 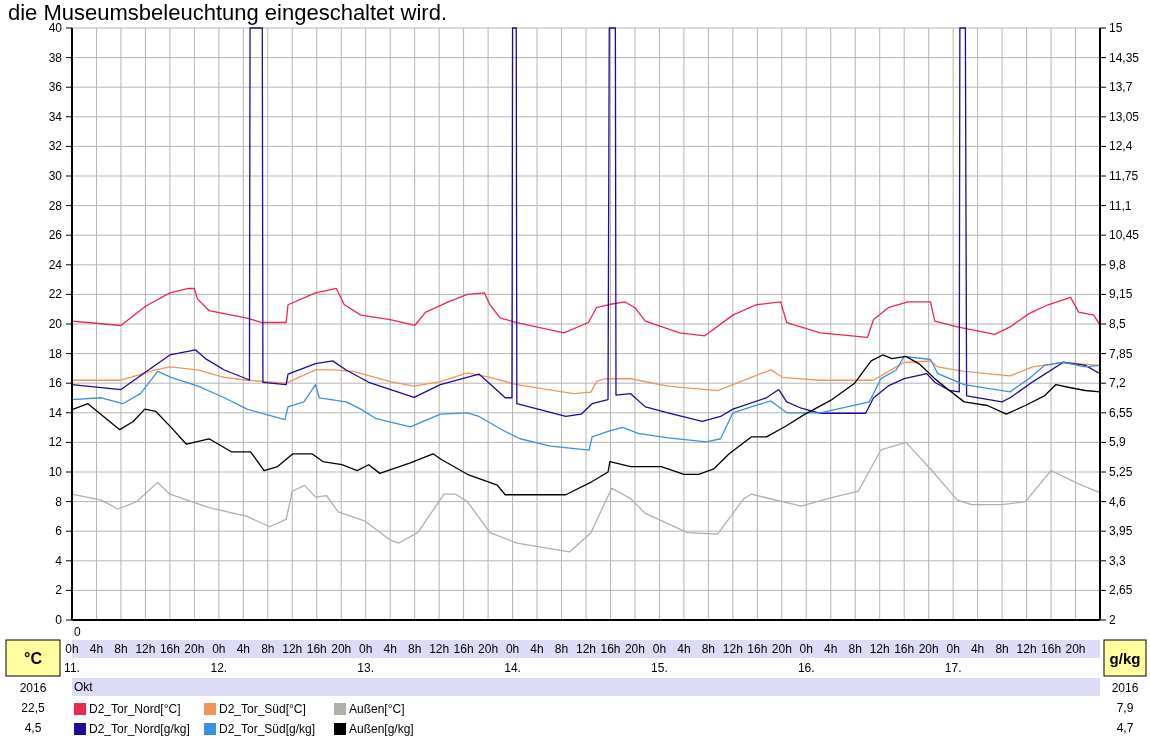 What do you see at coordinates (806, 668) in the screenshot?
I see `x2-tick-label: 16.` at bounding box center [806, 668].